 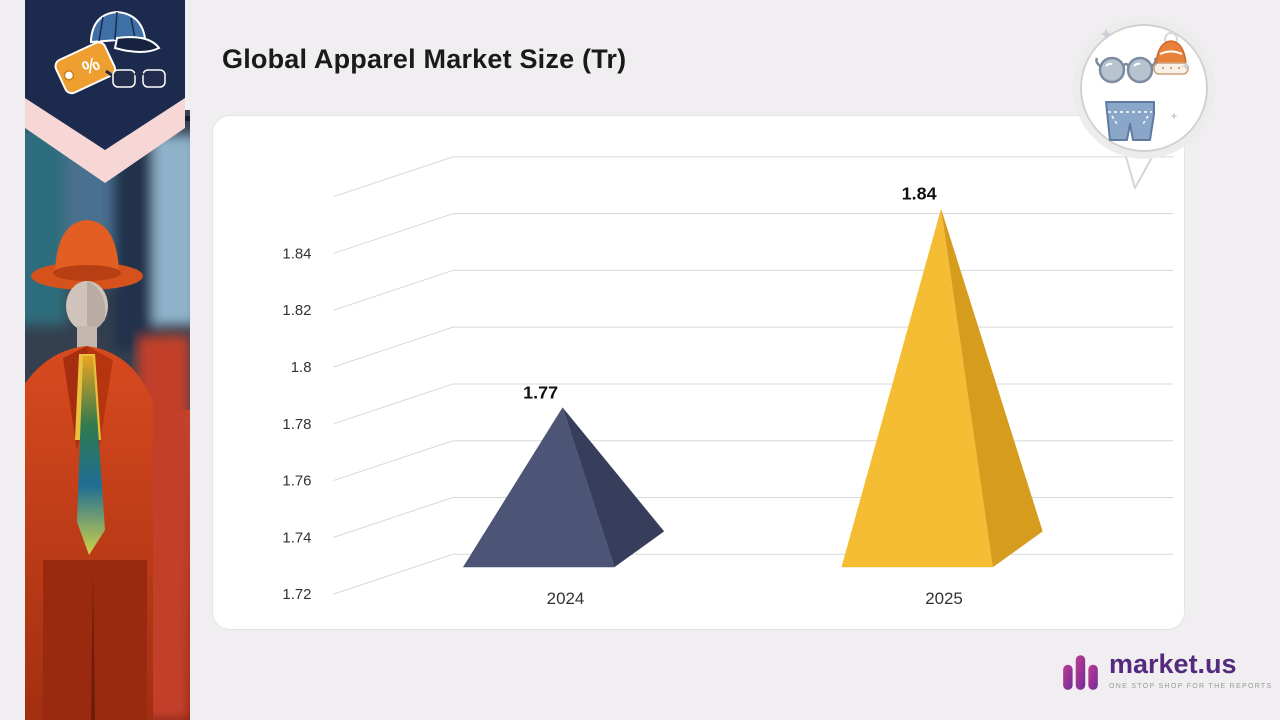 I want to click on banner-chevron, so click(x=105, y=139).